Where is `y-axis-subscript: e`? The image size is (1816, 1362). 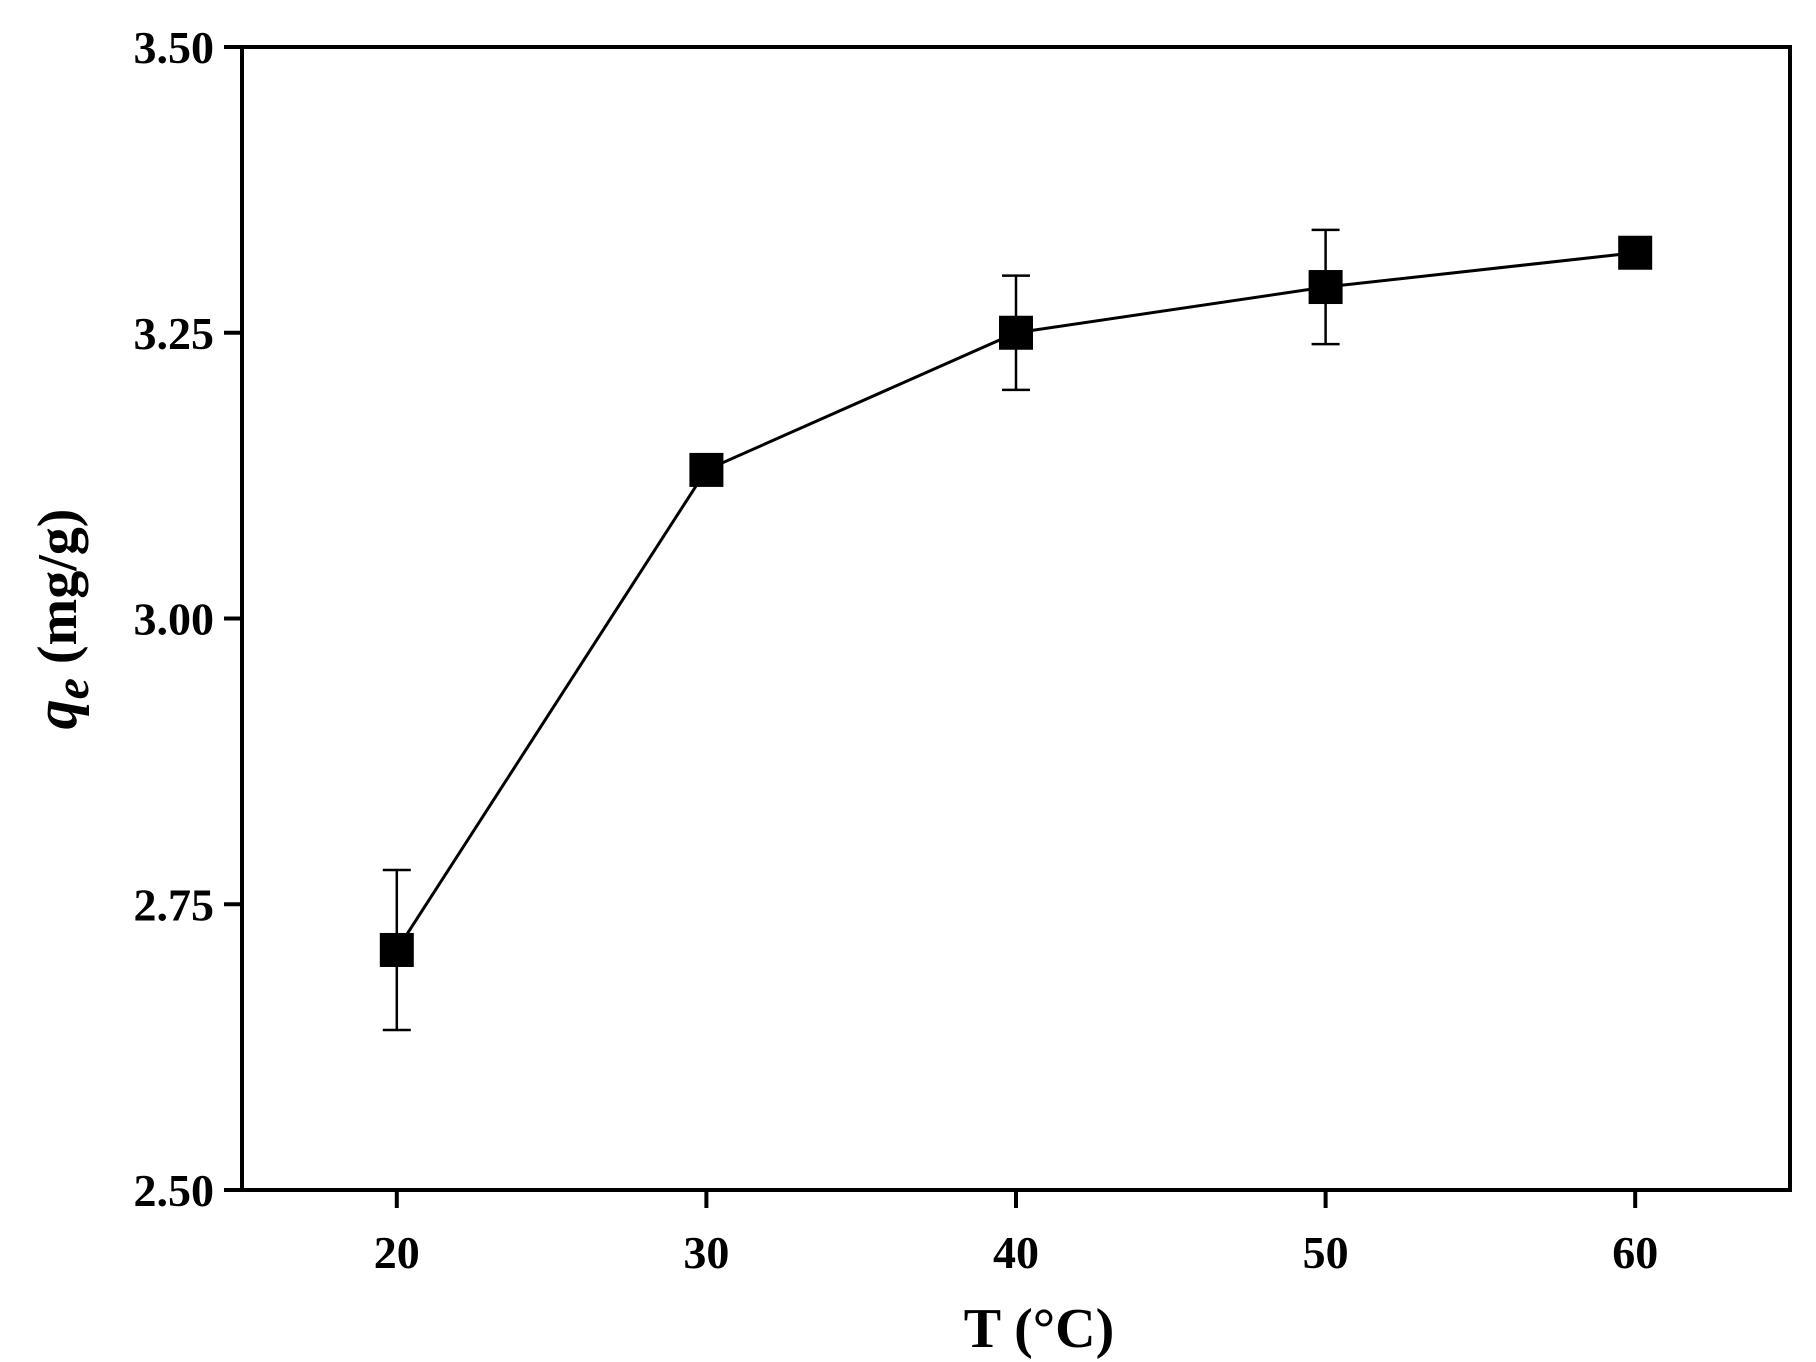 y-axis-subscript: e is located at coordinates (72, 688).